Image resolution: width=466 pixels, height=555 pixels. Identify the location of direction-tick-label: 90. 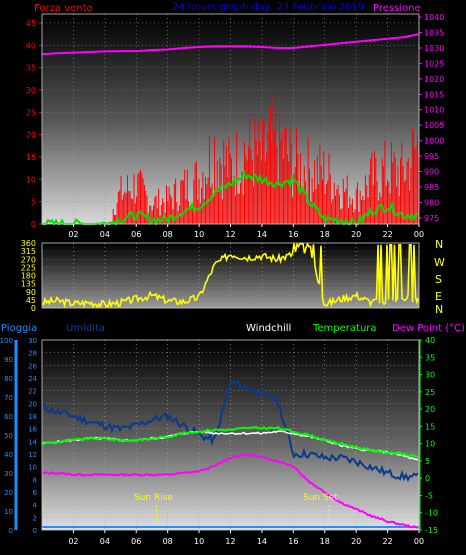
(31, 292).